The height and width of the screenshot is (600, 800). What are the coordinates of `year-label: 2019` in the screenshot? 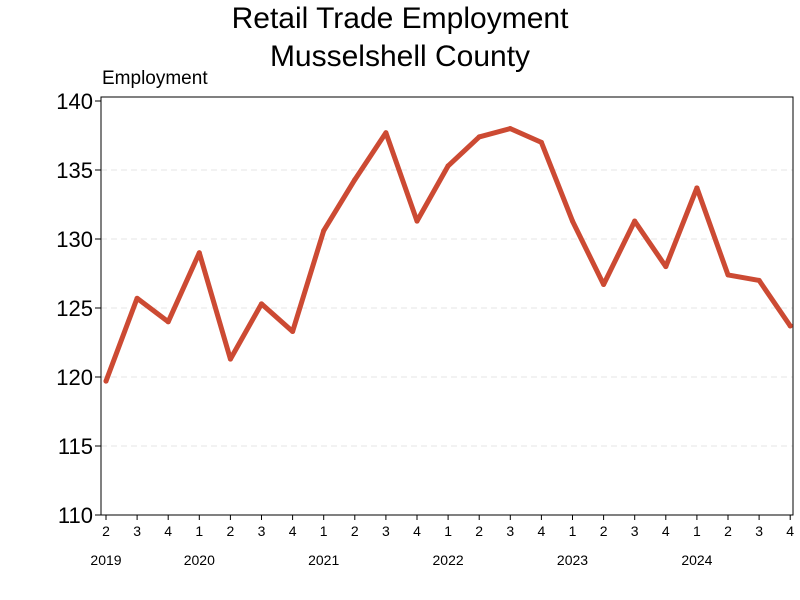 It's located at (105, 560).